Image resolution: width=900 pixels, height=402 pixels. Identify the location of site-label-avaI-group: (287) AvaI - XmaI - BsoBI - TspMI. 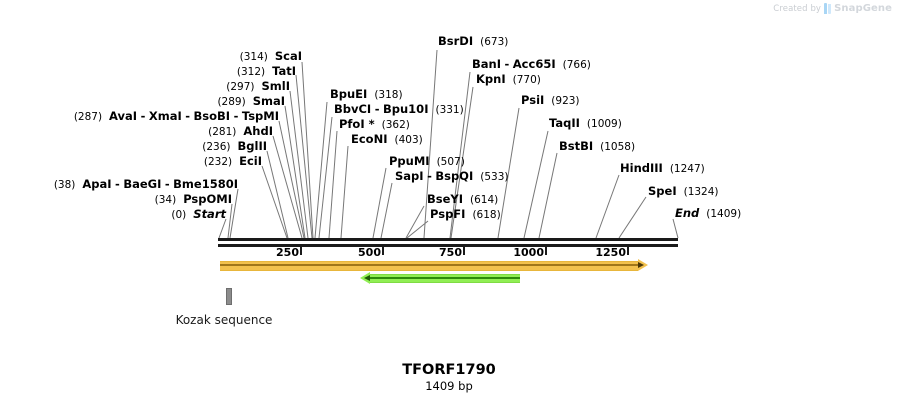
(176, 116).